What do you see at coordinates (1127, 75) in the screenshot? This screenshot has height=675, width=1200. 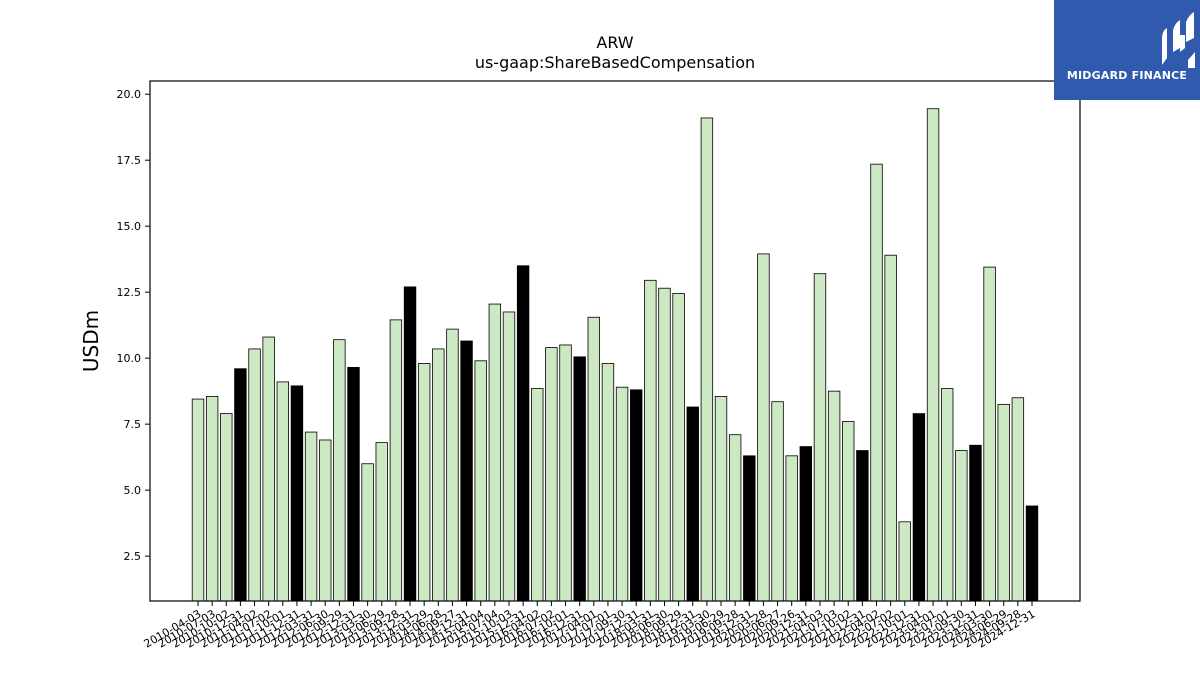 I see `logo-text: MIDGARD FINANCE` at bounding box center [1127, 75].